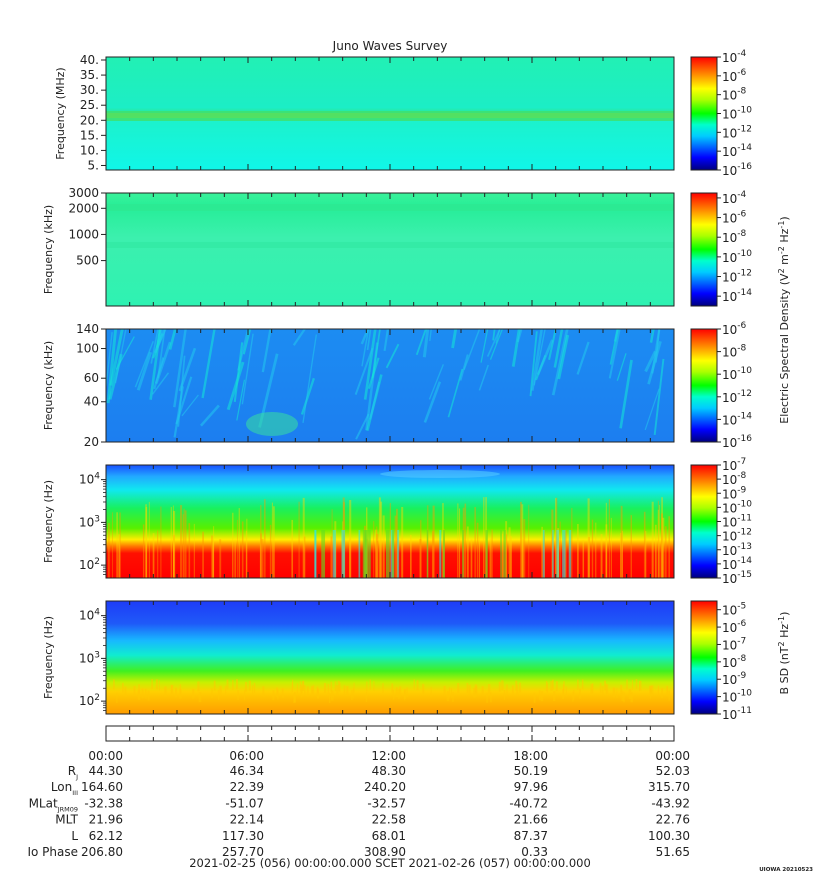 The width and height of the screenshot is (815, 880). Describe the element at coordinates (66, 820) in the screenshot. I see `ephemeris-label: MLT` at that location.